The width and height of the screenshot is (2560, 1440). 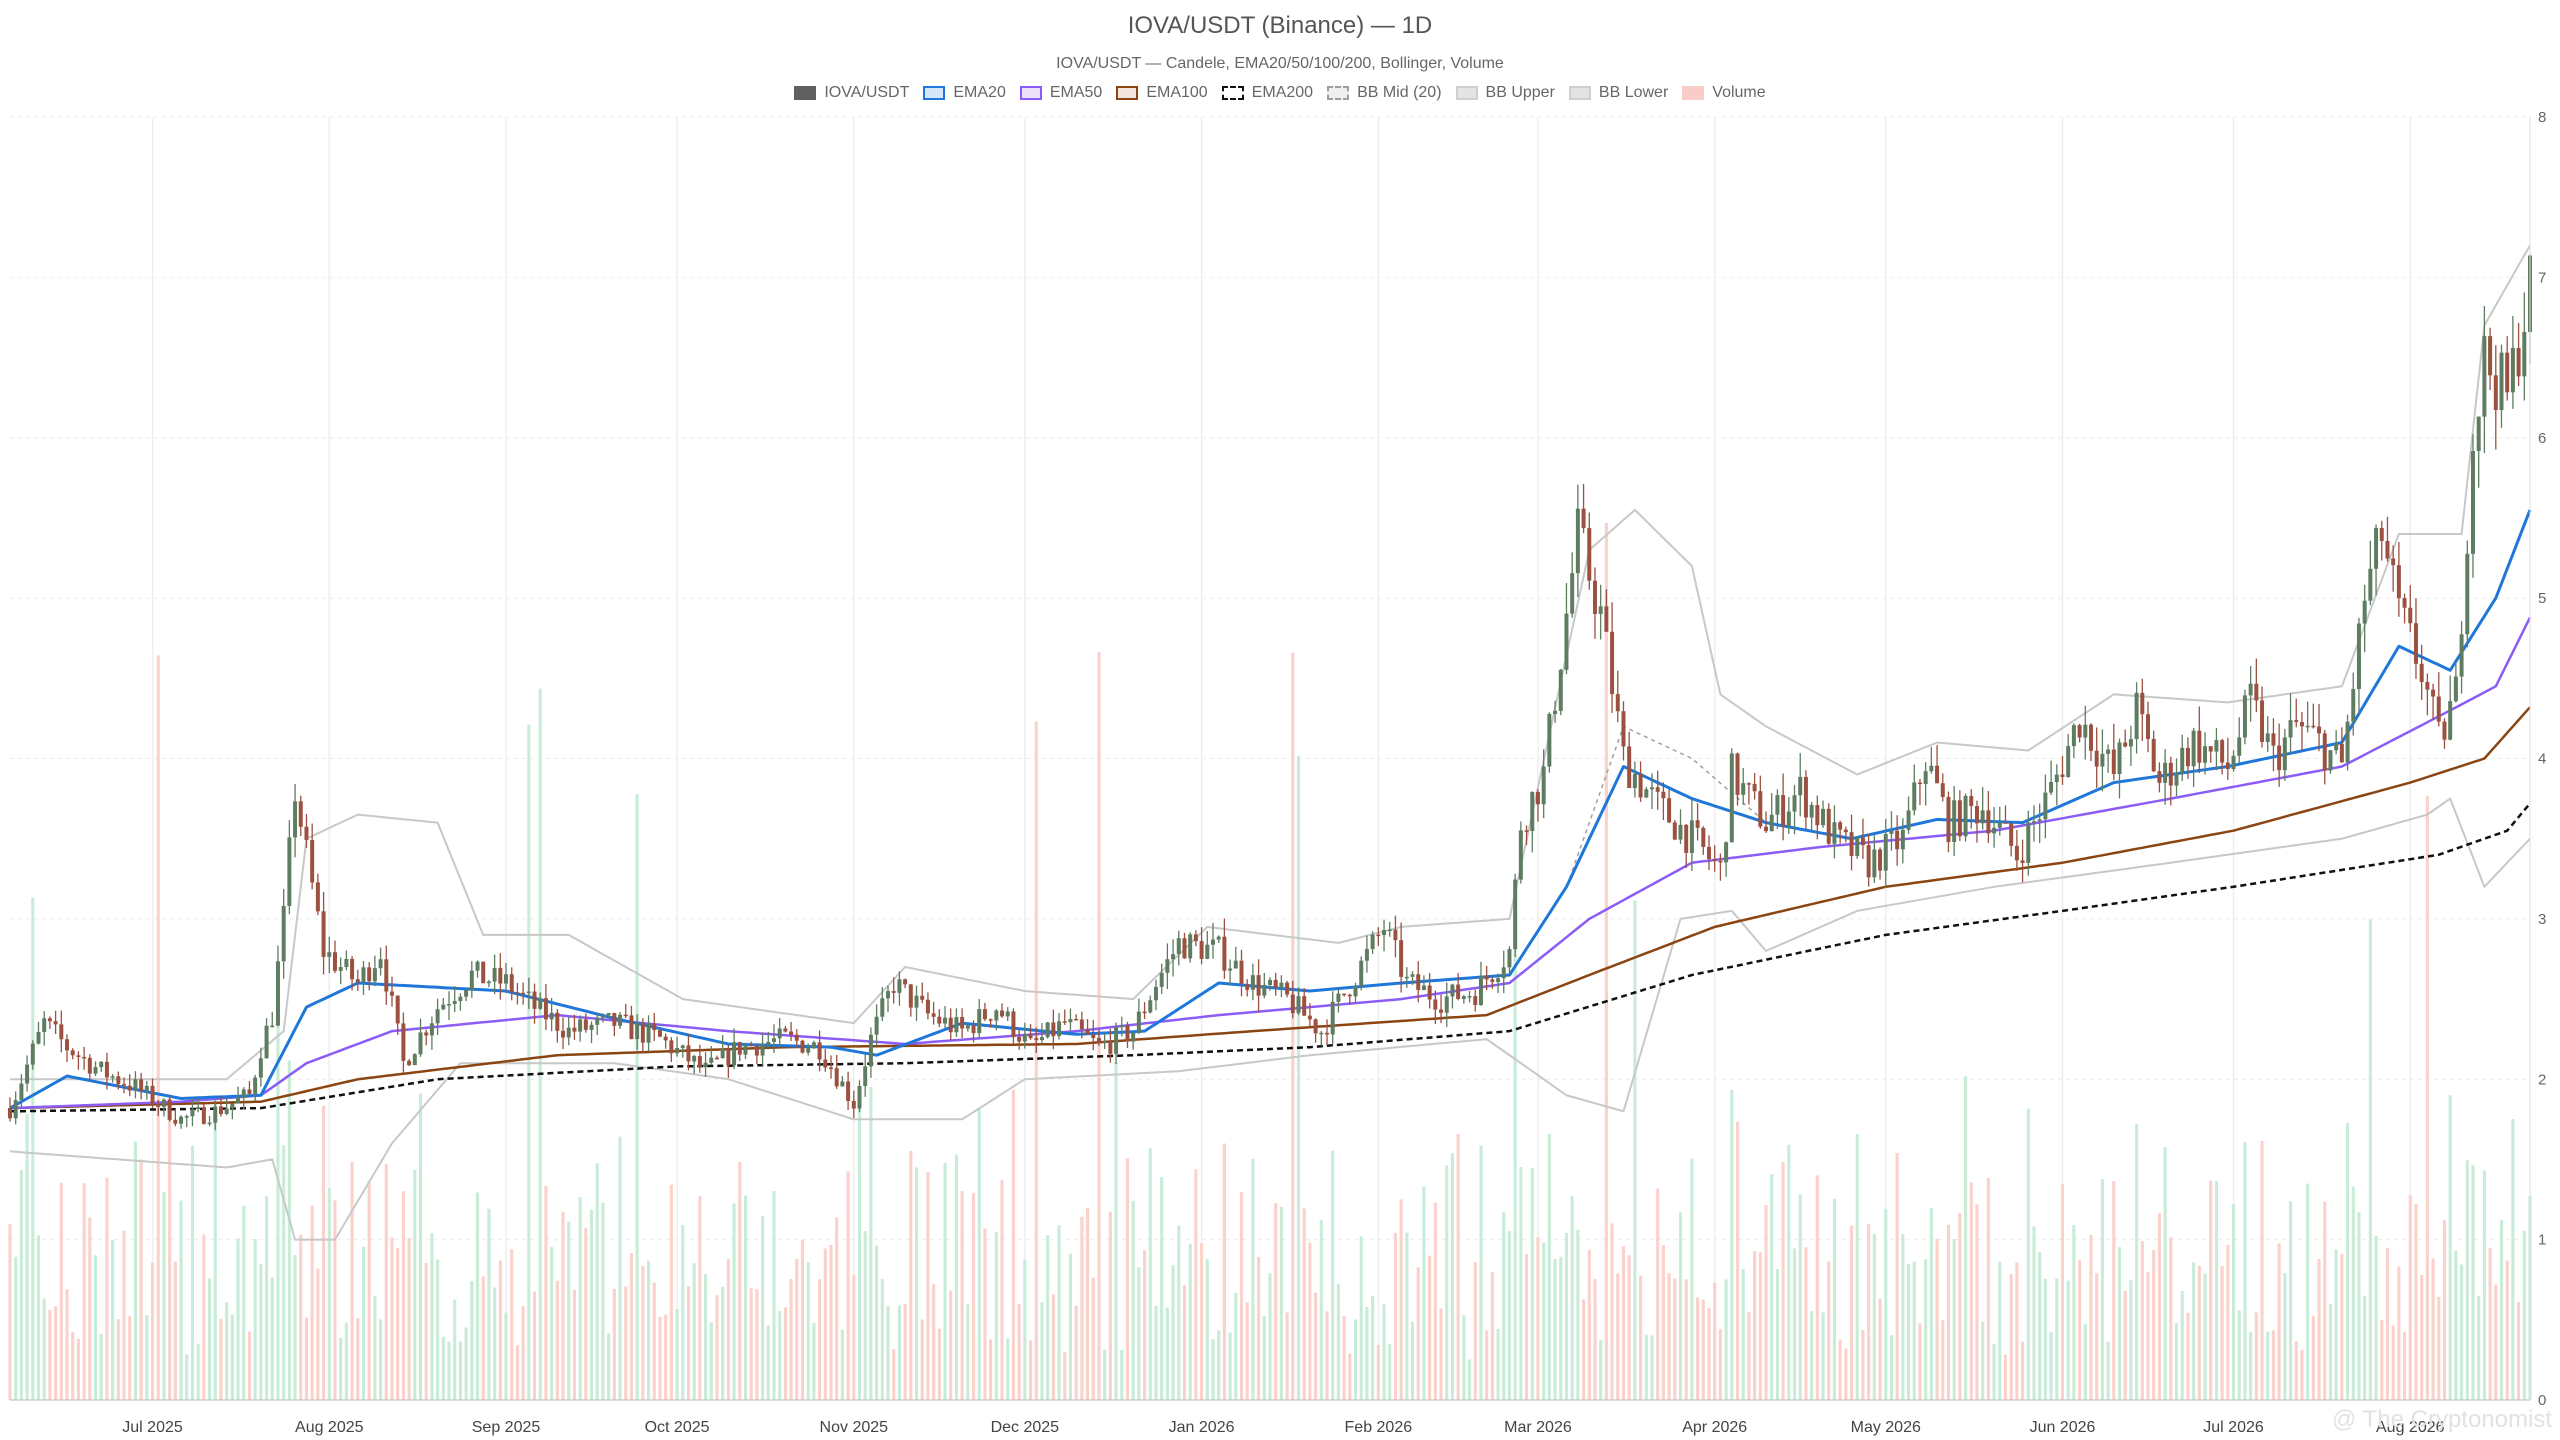 What do you see at coordinates (1505, 93) in the screenshot?
I see `legend-item-bb-upper: BB Upper` at bounding box center [1505, 93].